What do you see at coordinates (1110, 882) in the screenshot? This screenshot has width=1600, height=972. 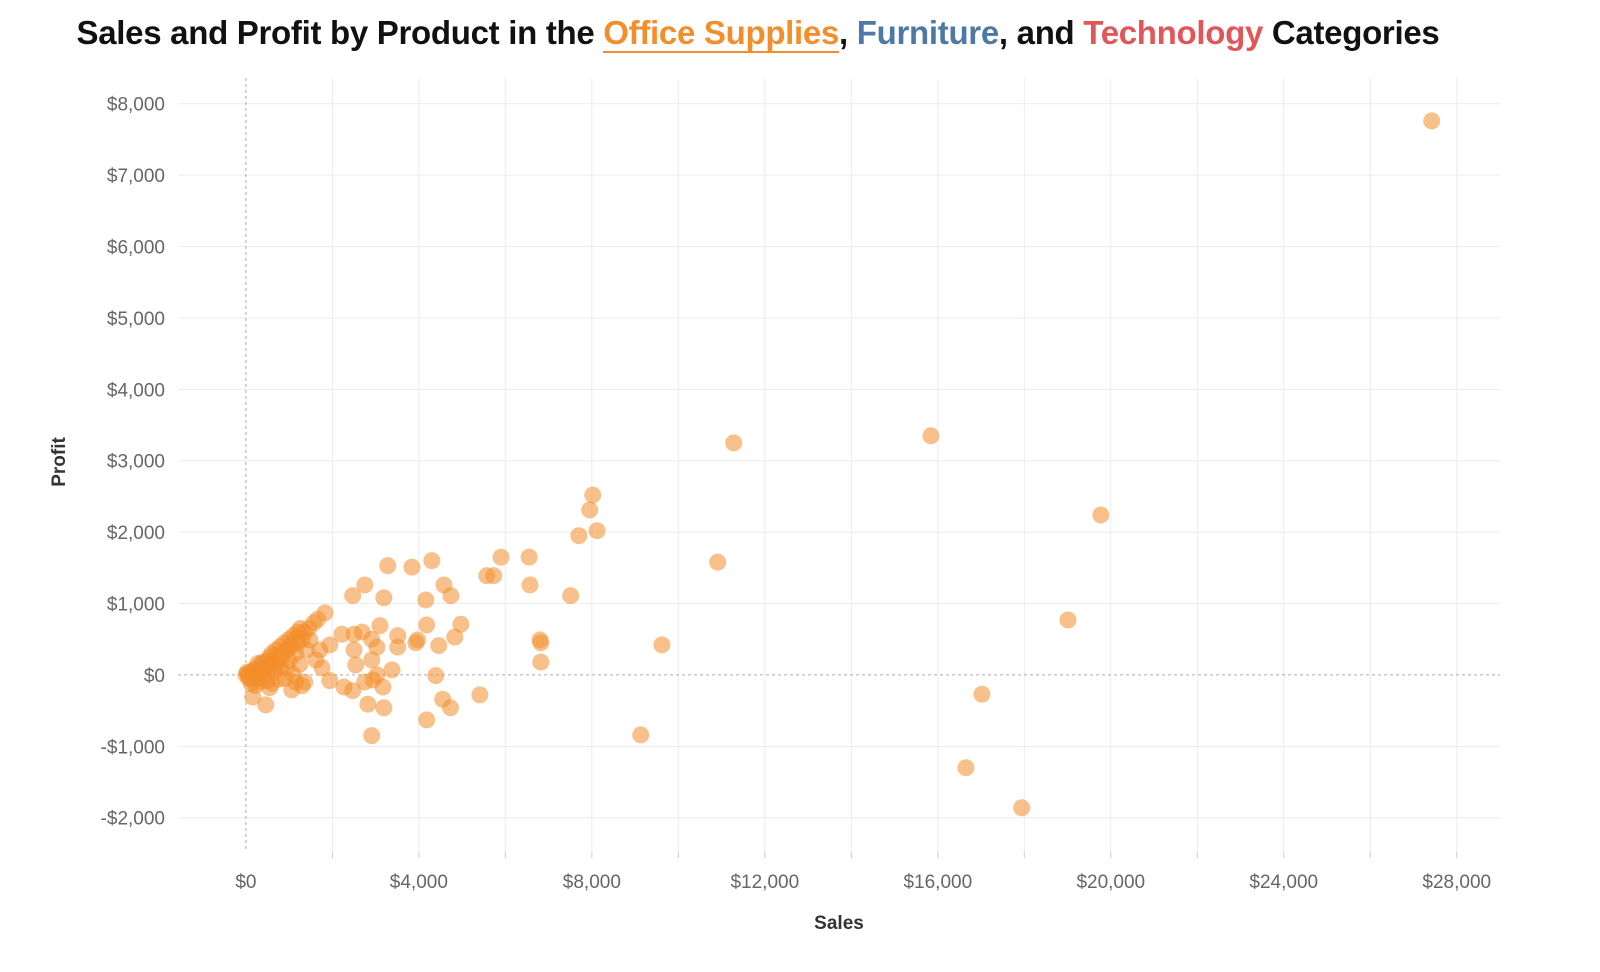 I see `x-tick-label: $20,000` at bounding box center [1110, 882].